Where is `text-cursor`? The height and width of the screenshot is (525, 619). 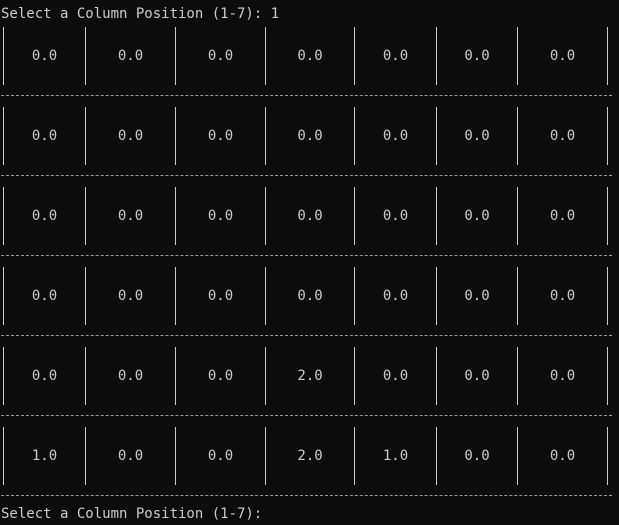 text-cursor is located at coordinates (275, 513).